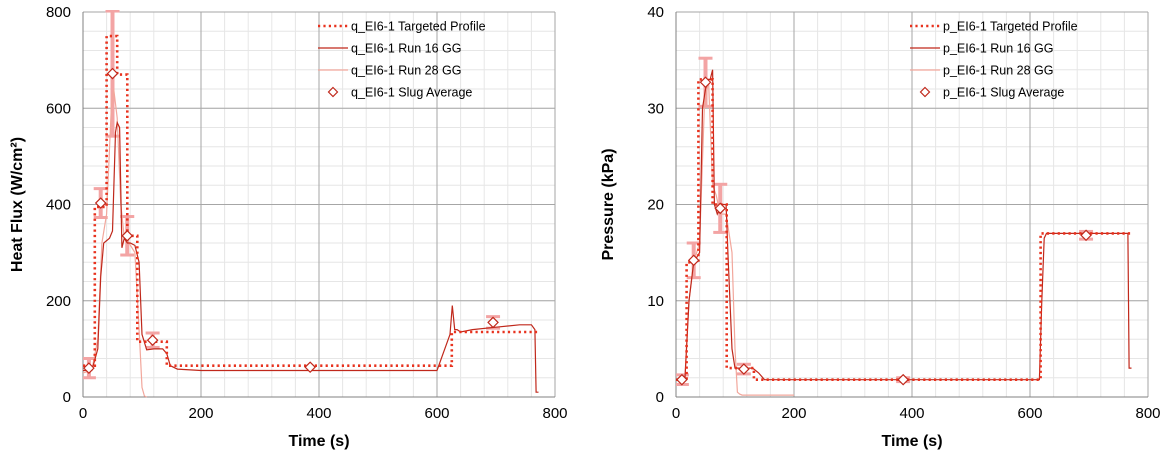 The height and width of the screenshot is (462, 1165). What do you see at coordinates (406, 49) in the screenshot?
I see `legend-label: q_EI6-1 Run 16 GG` at bounding box center [406, 49].